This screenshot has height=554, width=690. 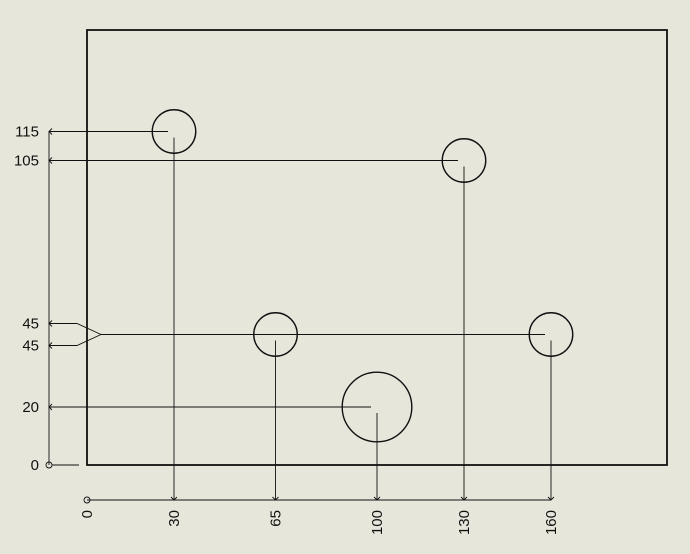 What do you see at coordinates (30, 407) in the screenshot?
I see `y-dimension-label: 20` at bounding box center [30, 407].